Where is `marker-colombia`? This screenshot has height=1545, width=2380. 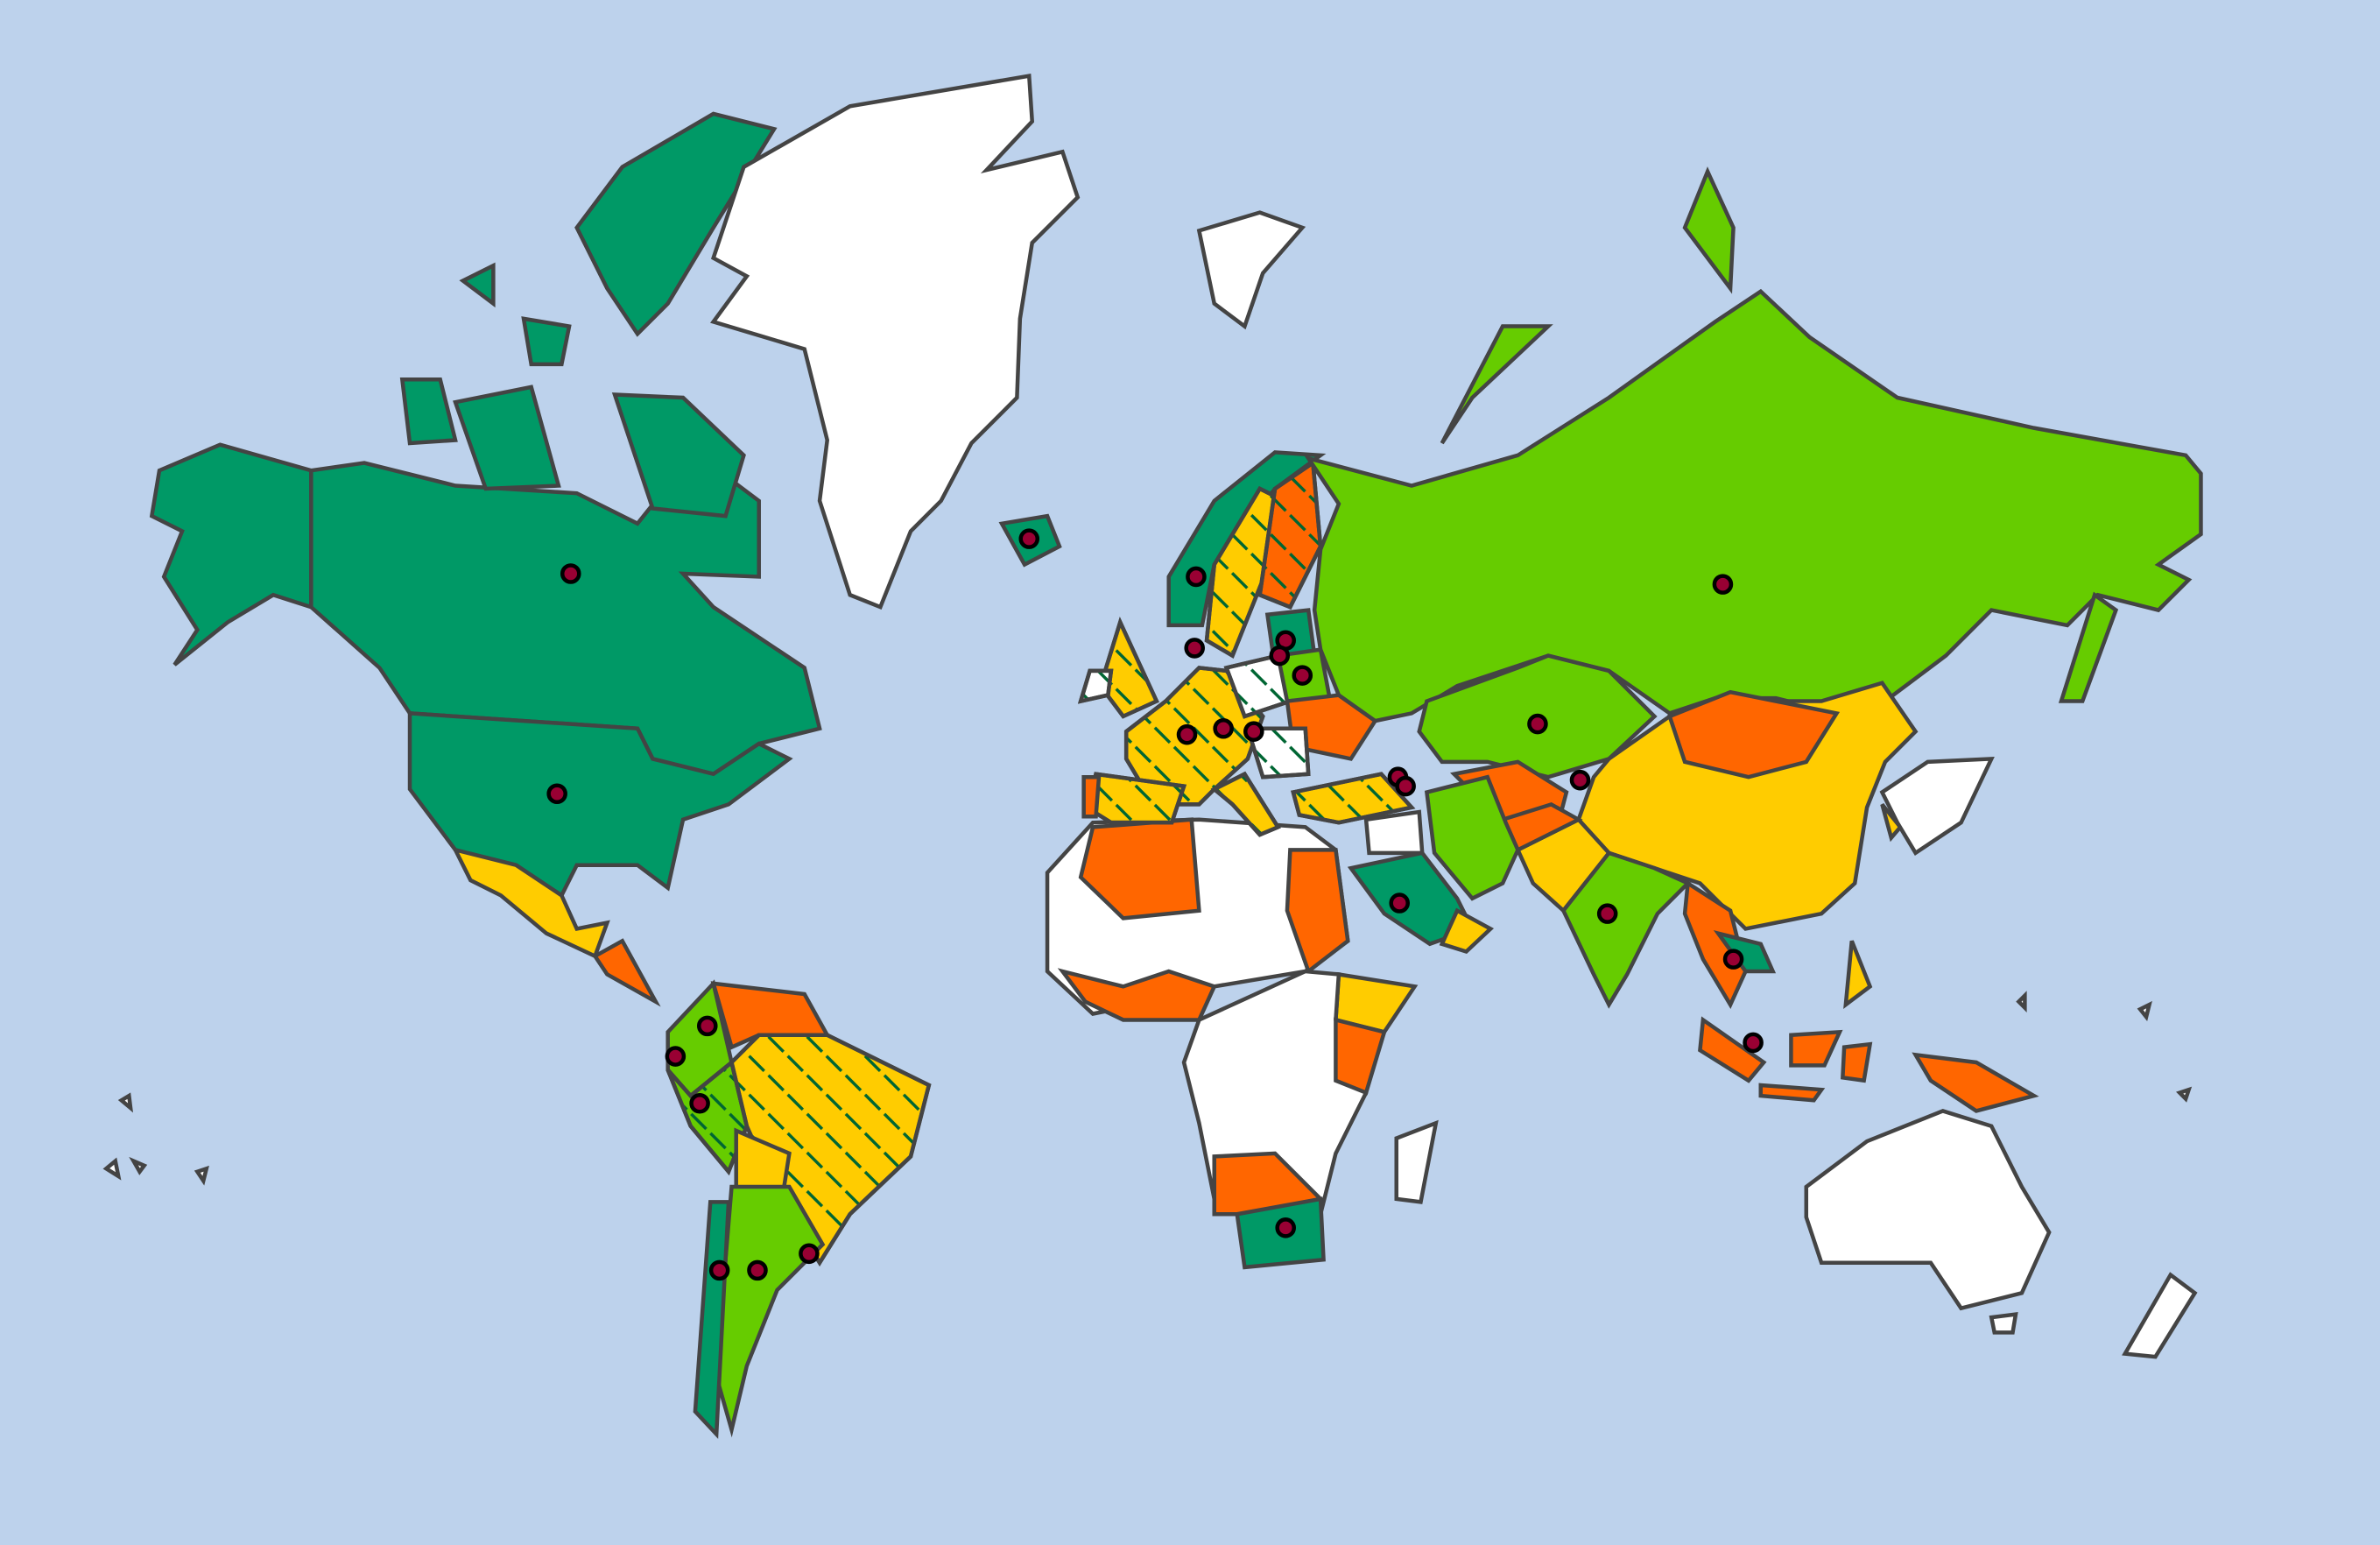
marker-colombia is located at coordinates (707, 1026).